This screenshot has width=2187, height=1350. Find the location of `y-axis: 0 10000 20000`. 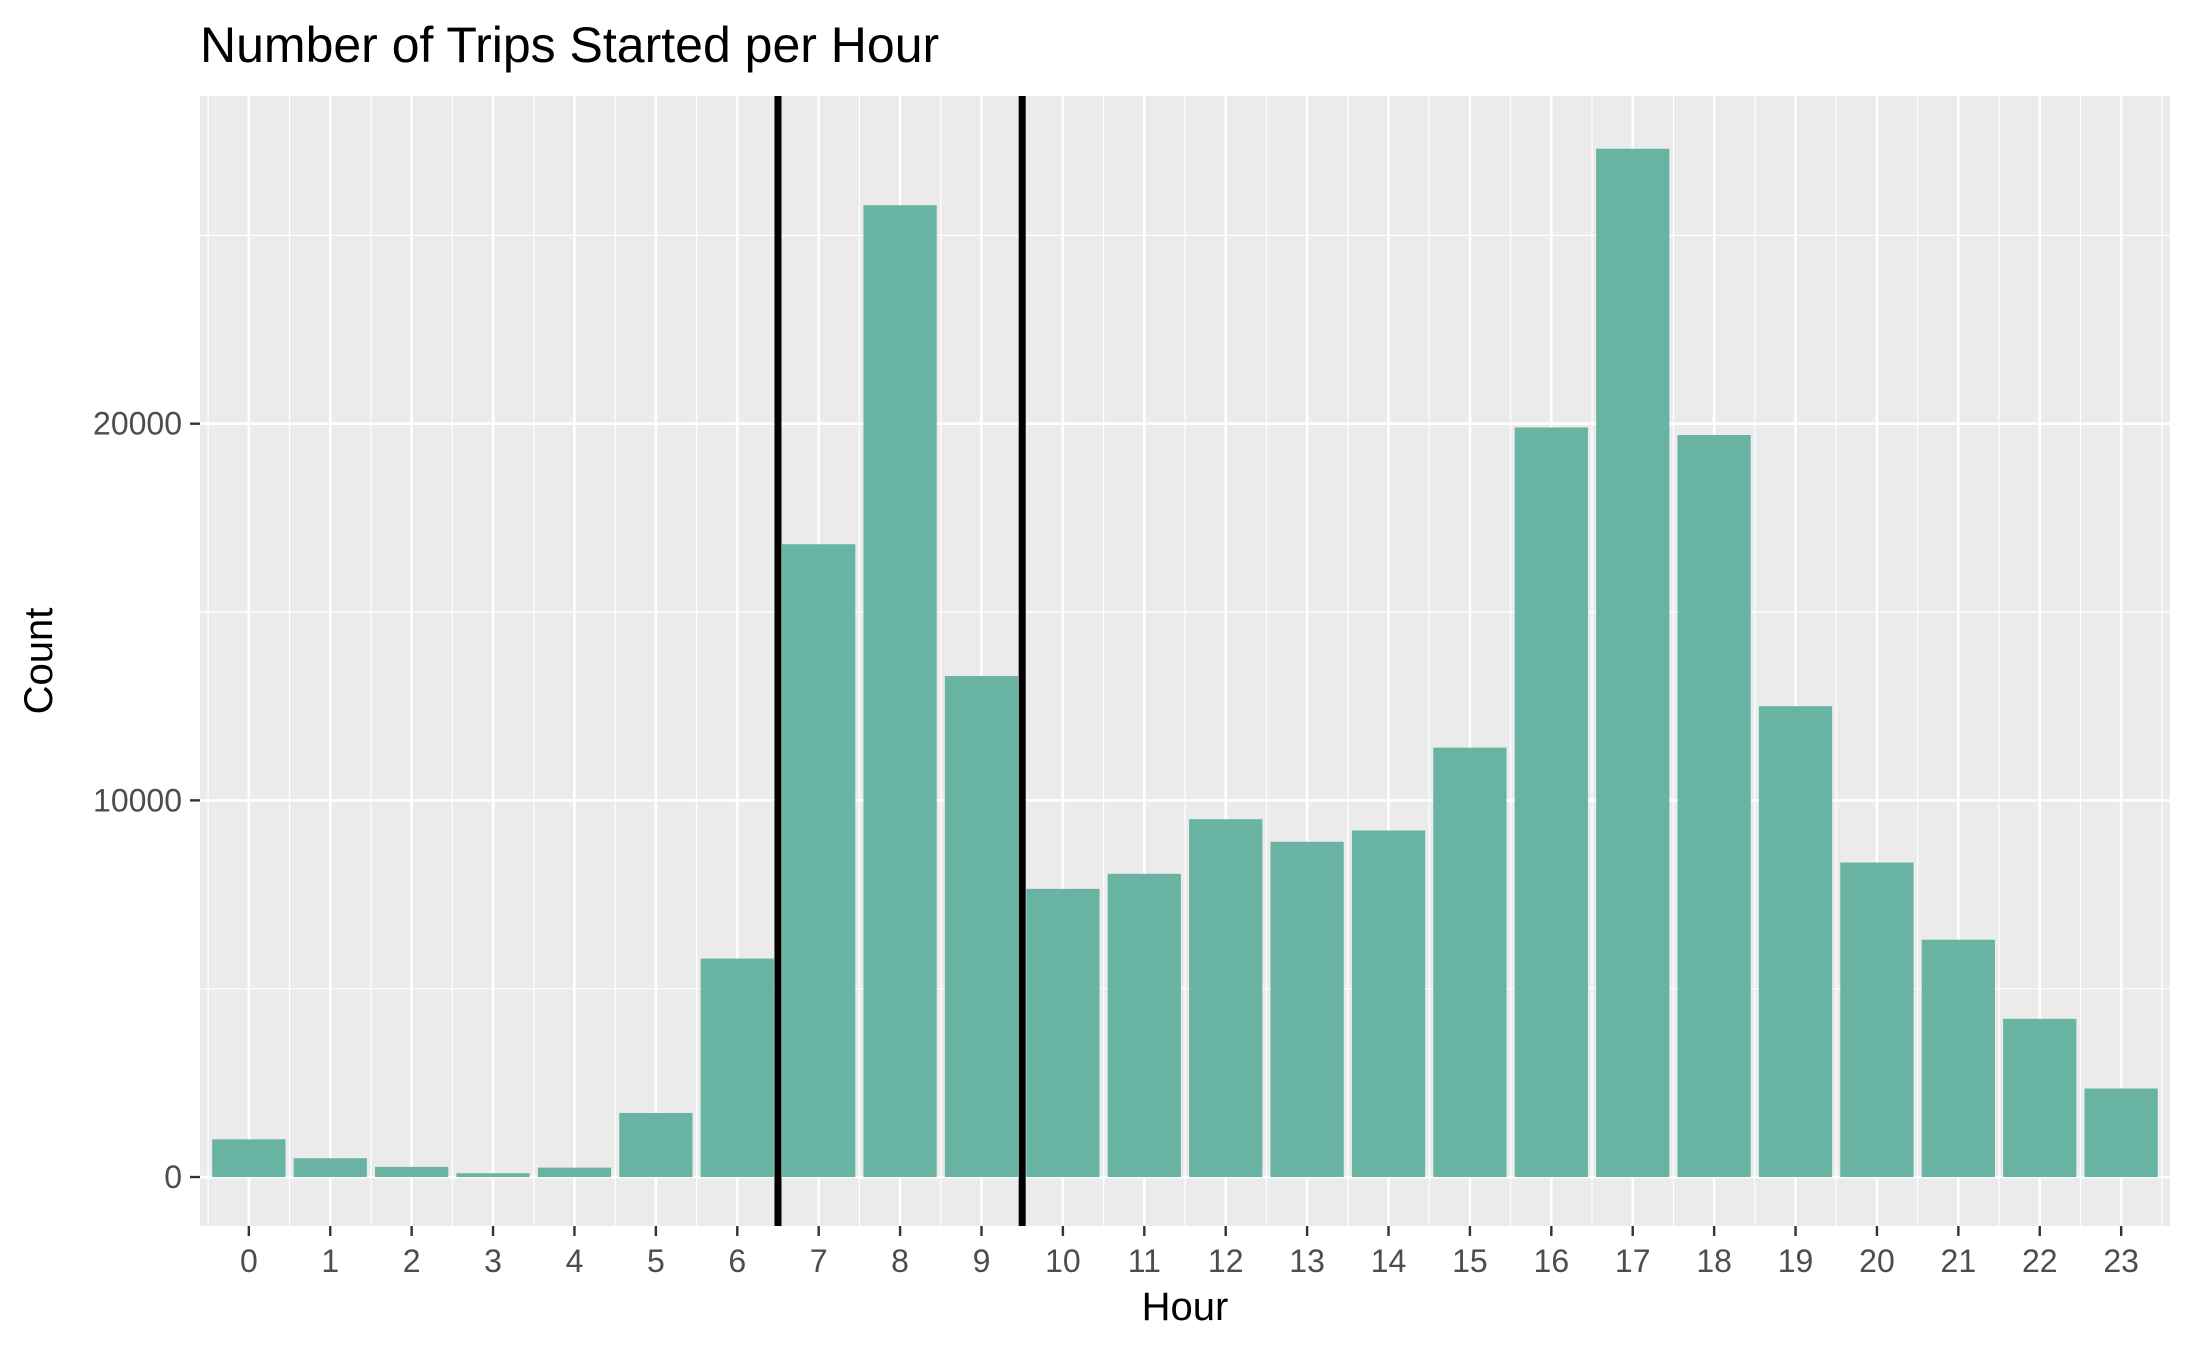

y-axis: 0 10000 20000 is located at coordinates (146, 800).